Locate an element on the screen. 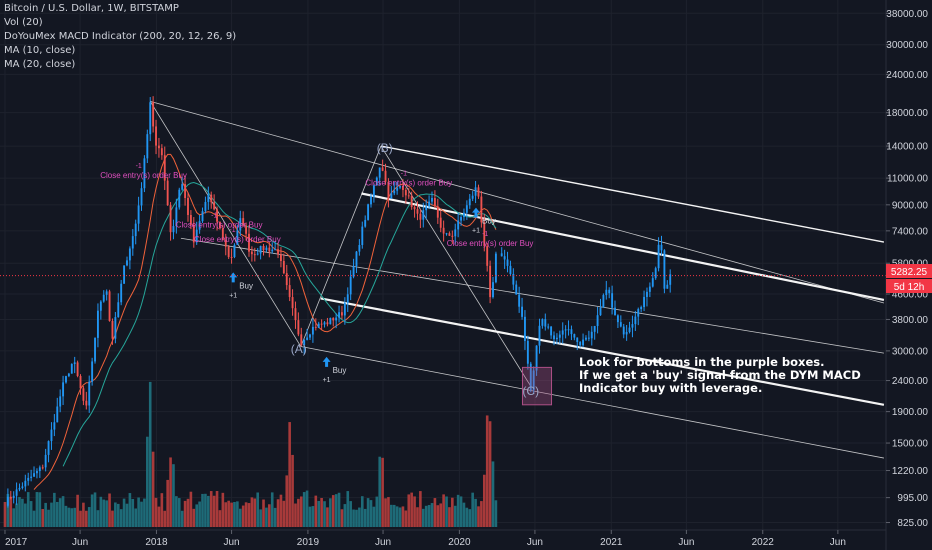 This screenshot has width=932, height=550. legend-ma10: MA (10, close) is located at coordinates (40, 50).